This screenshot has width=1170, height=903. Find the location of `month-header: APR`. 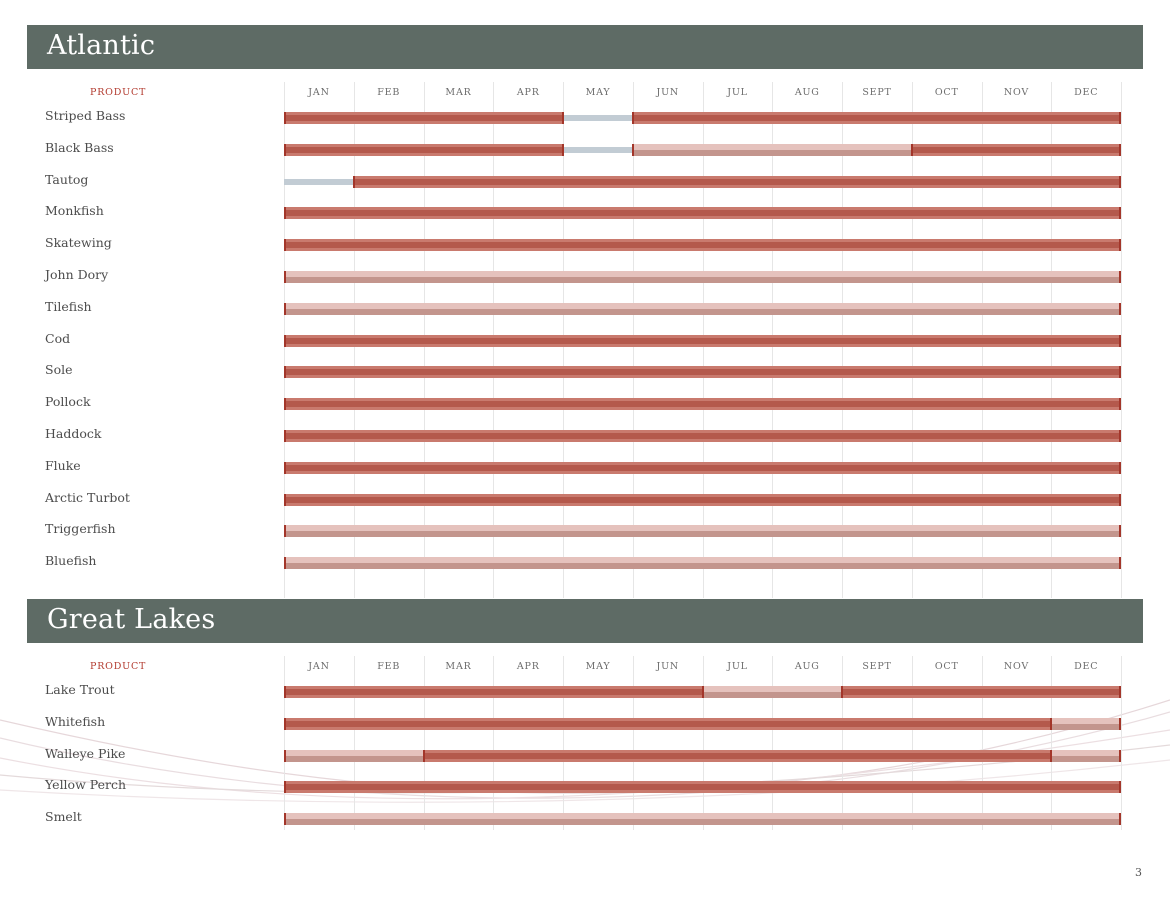

month-header: APR is located at coordinates (528, 92).